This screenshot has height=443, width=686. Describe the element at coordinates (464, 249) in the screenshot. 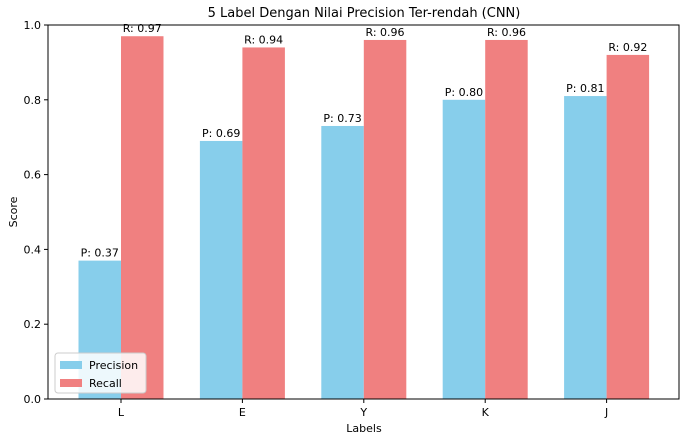

I see `bar-precision-k` at that location.